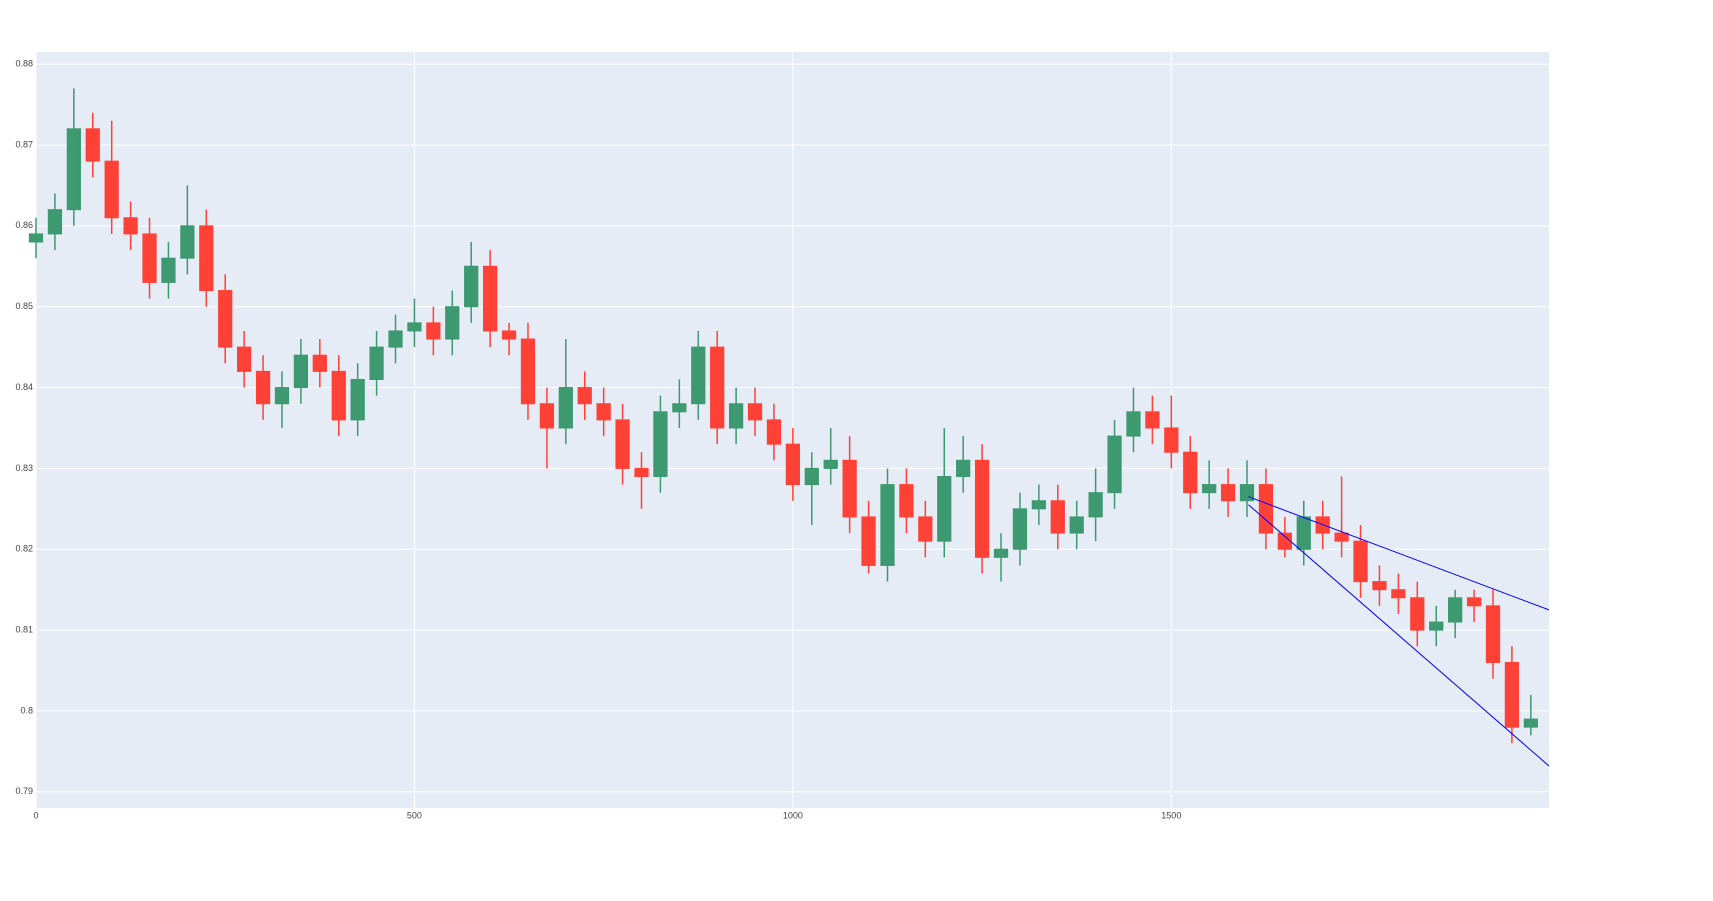 This screenshot has width=1713, height=901. I want to click on y-tick-label: 0.87, so click(24, 144).